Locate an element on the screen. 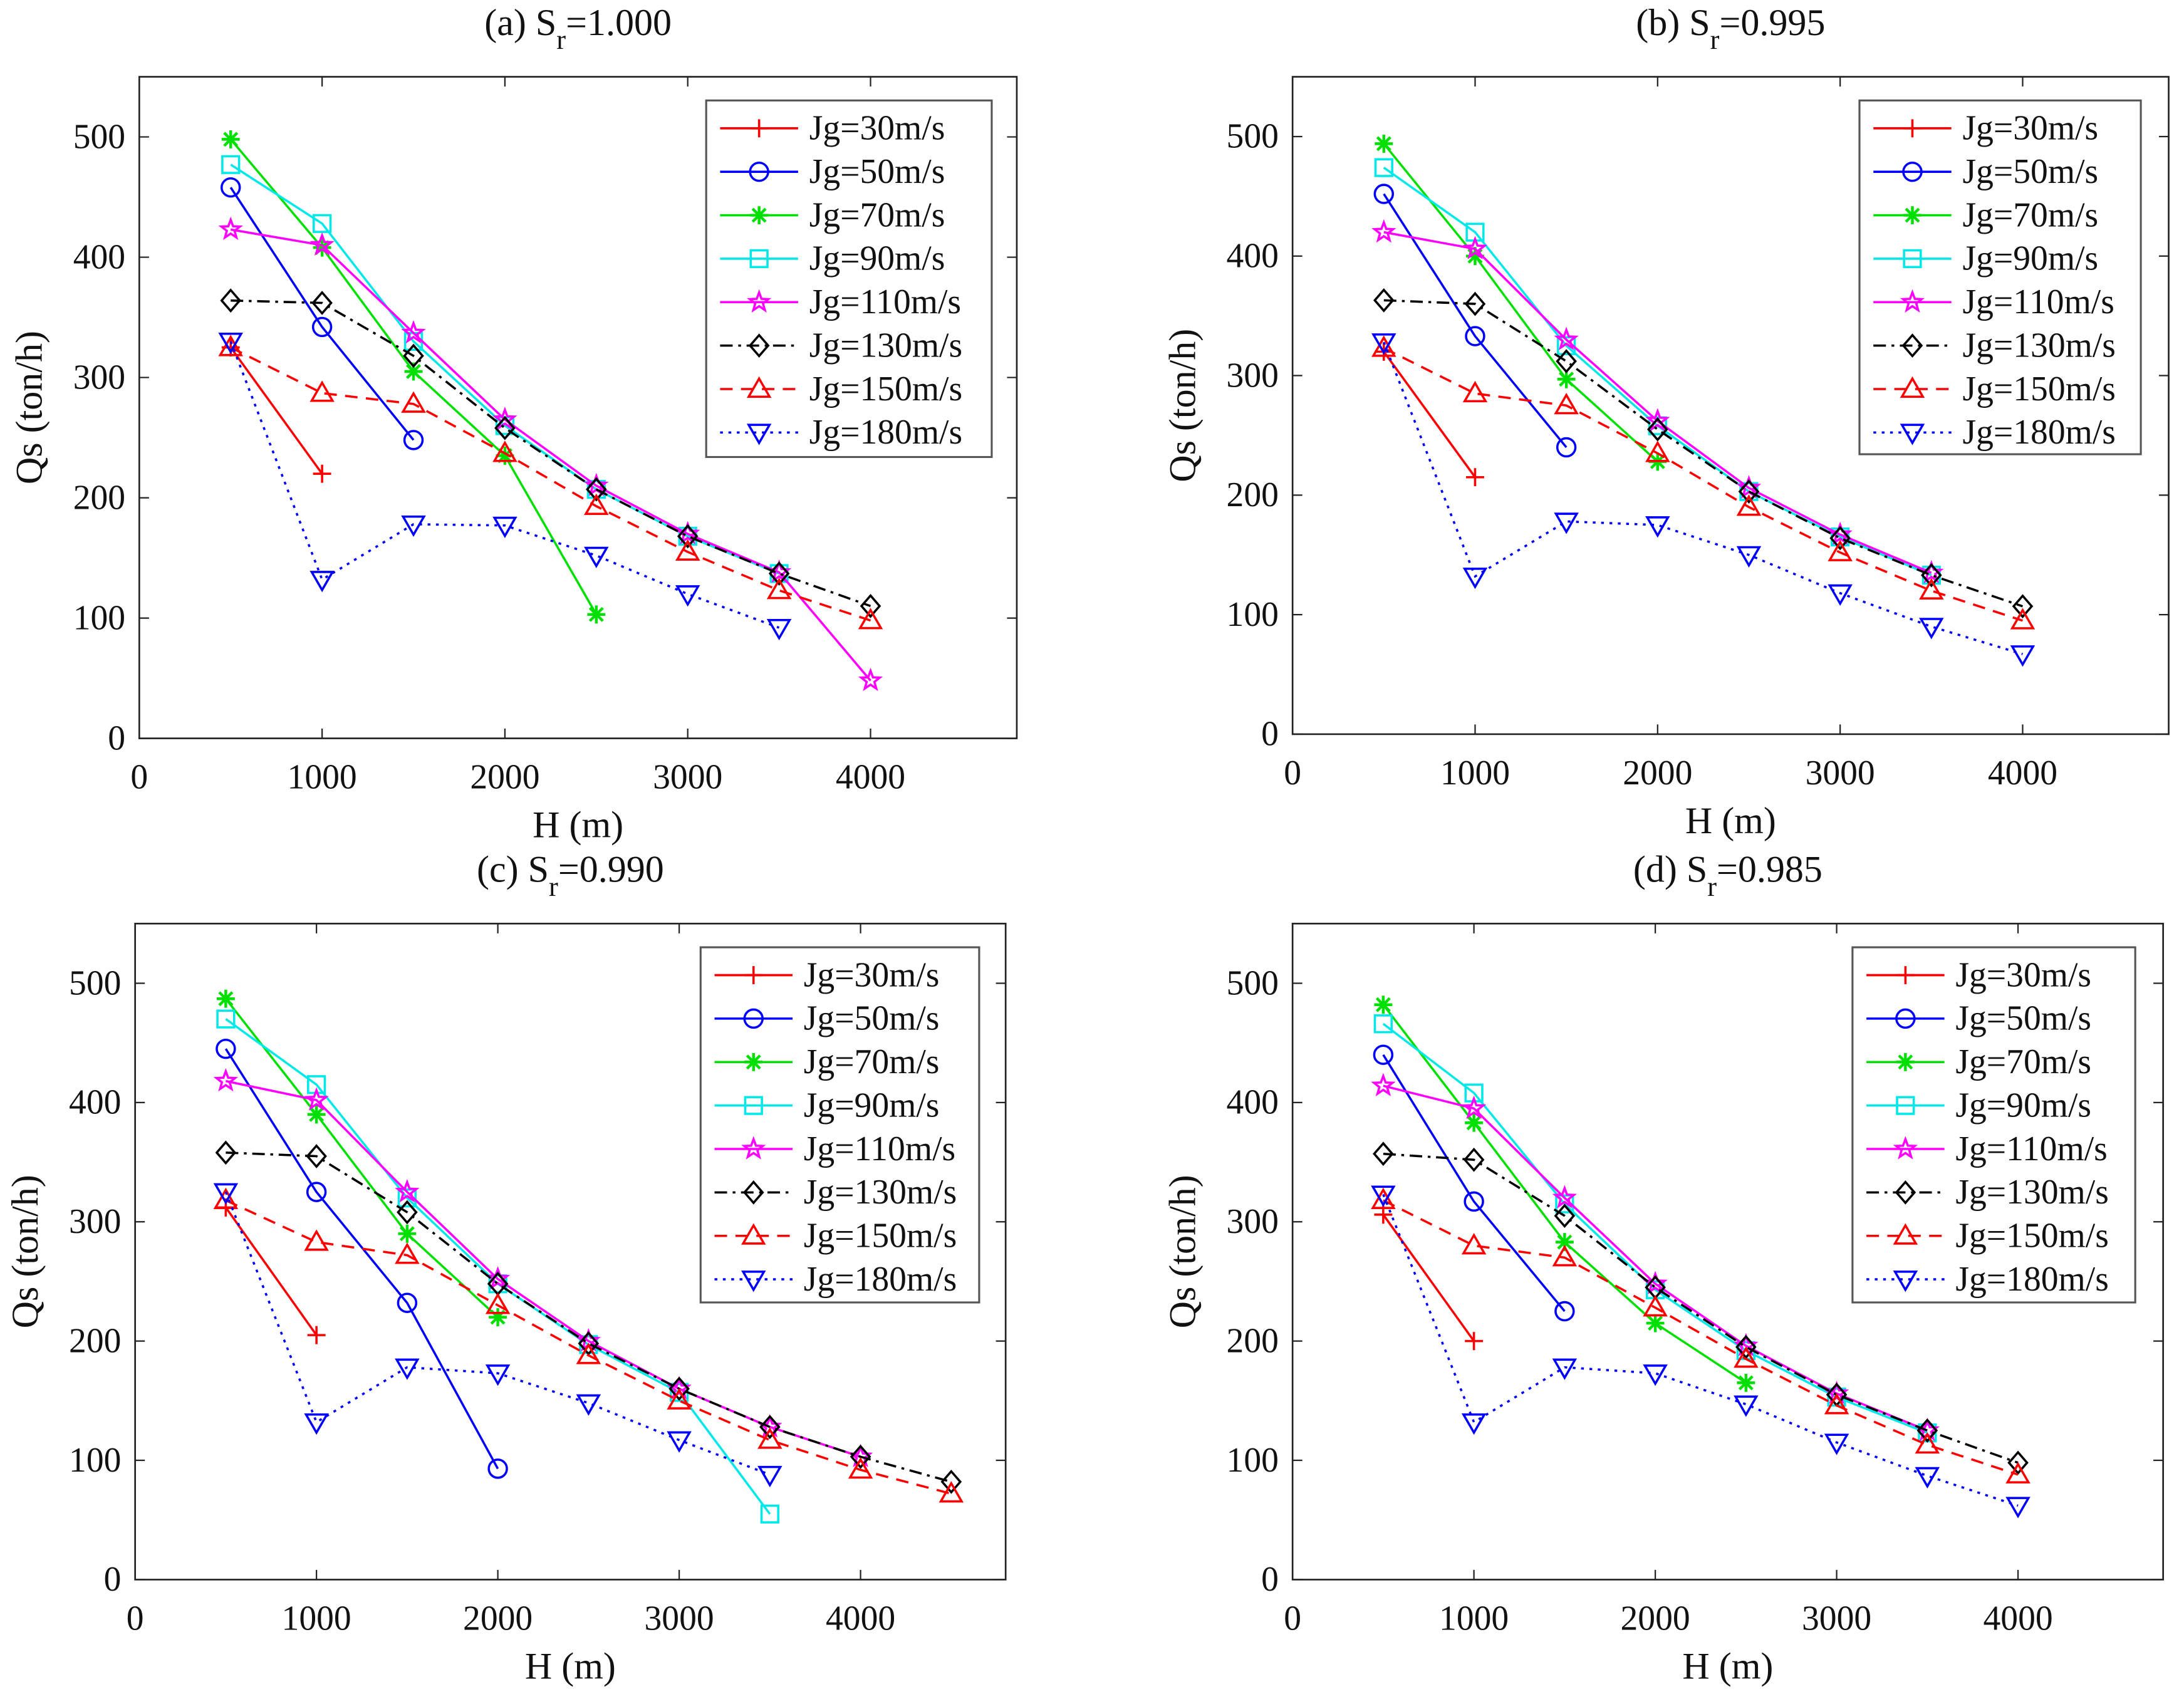 The height and width of the screenshot is (1694, 2184). x-tick-label: 3000 is located at coordinates (687, 777).